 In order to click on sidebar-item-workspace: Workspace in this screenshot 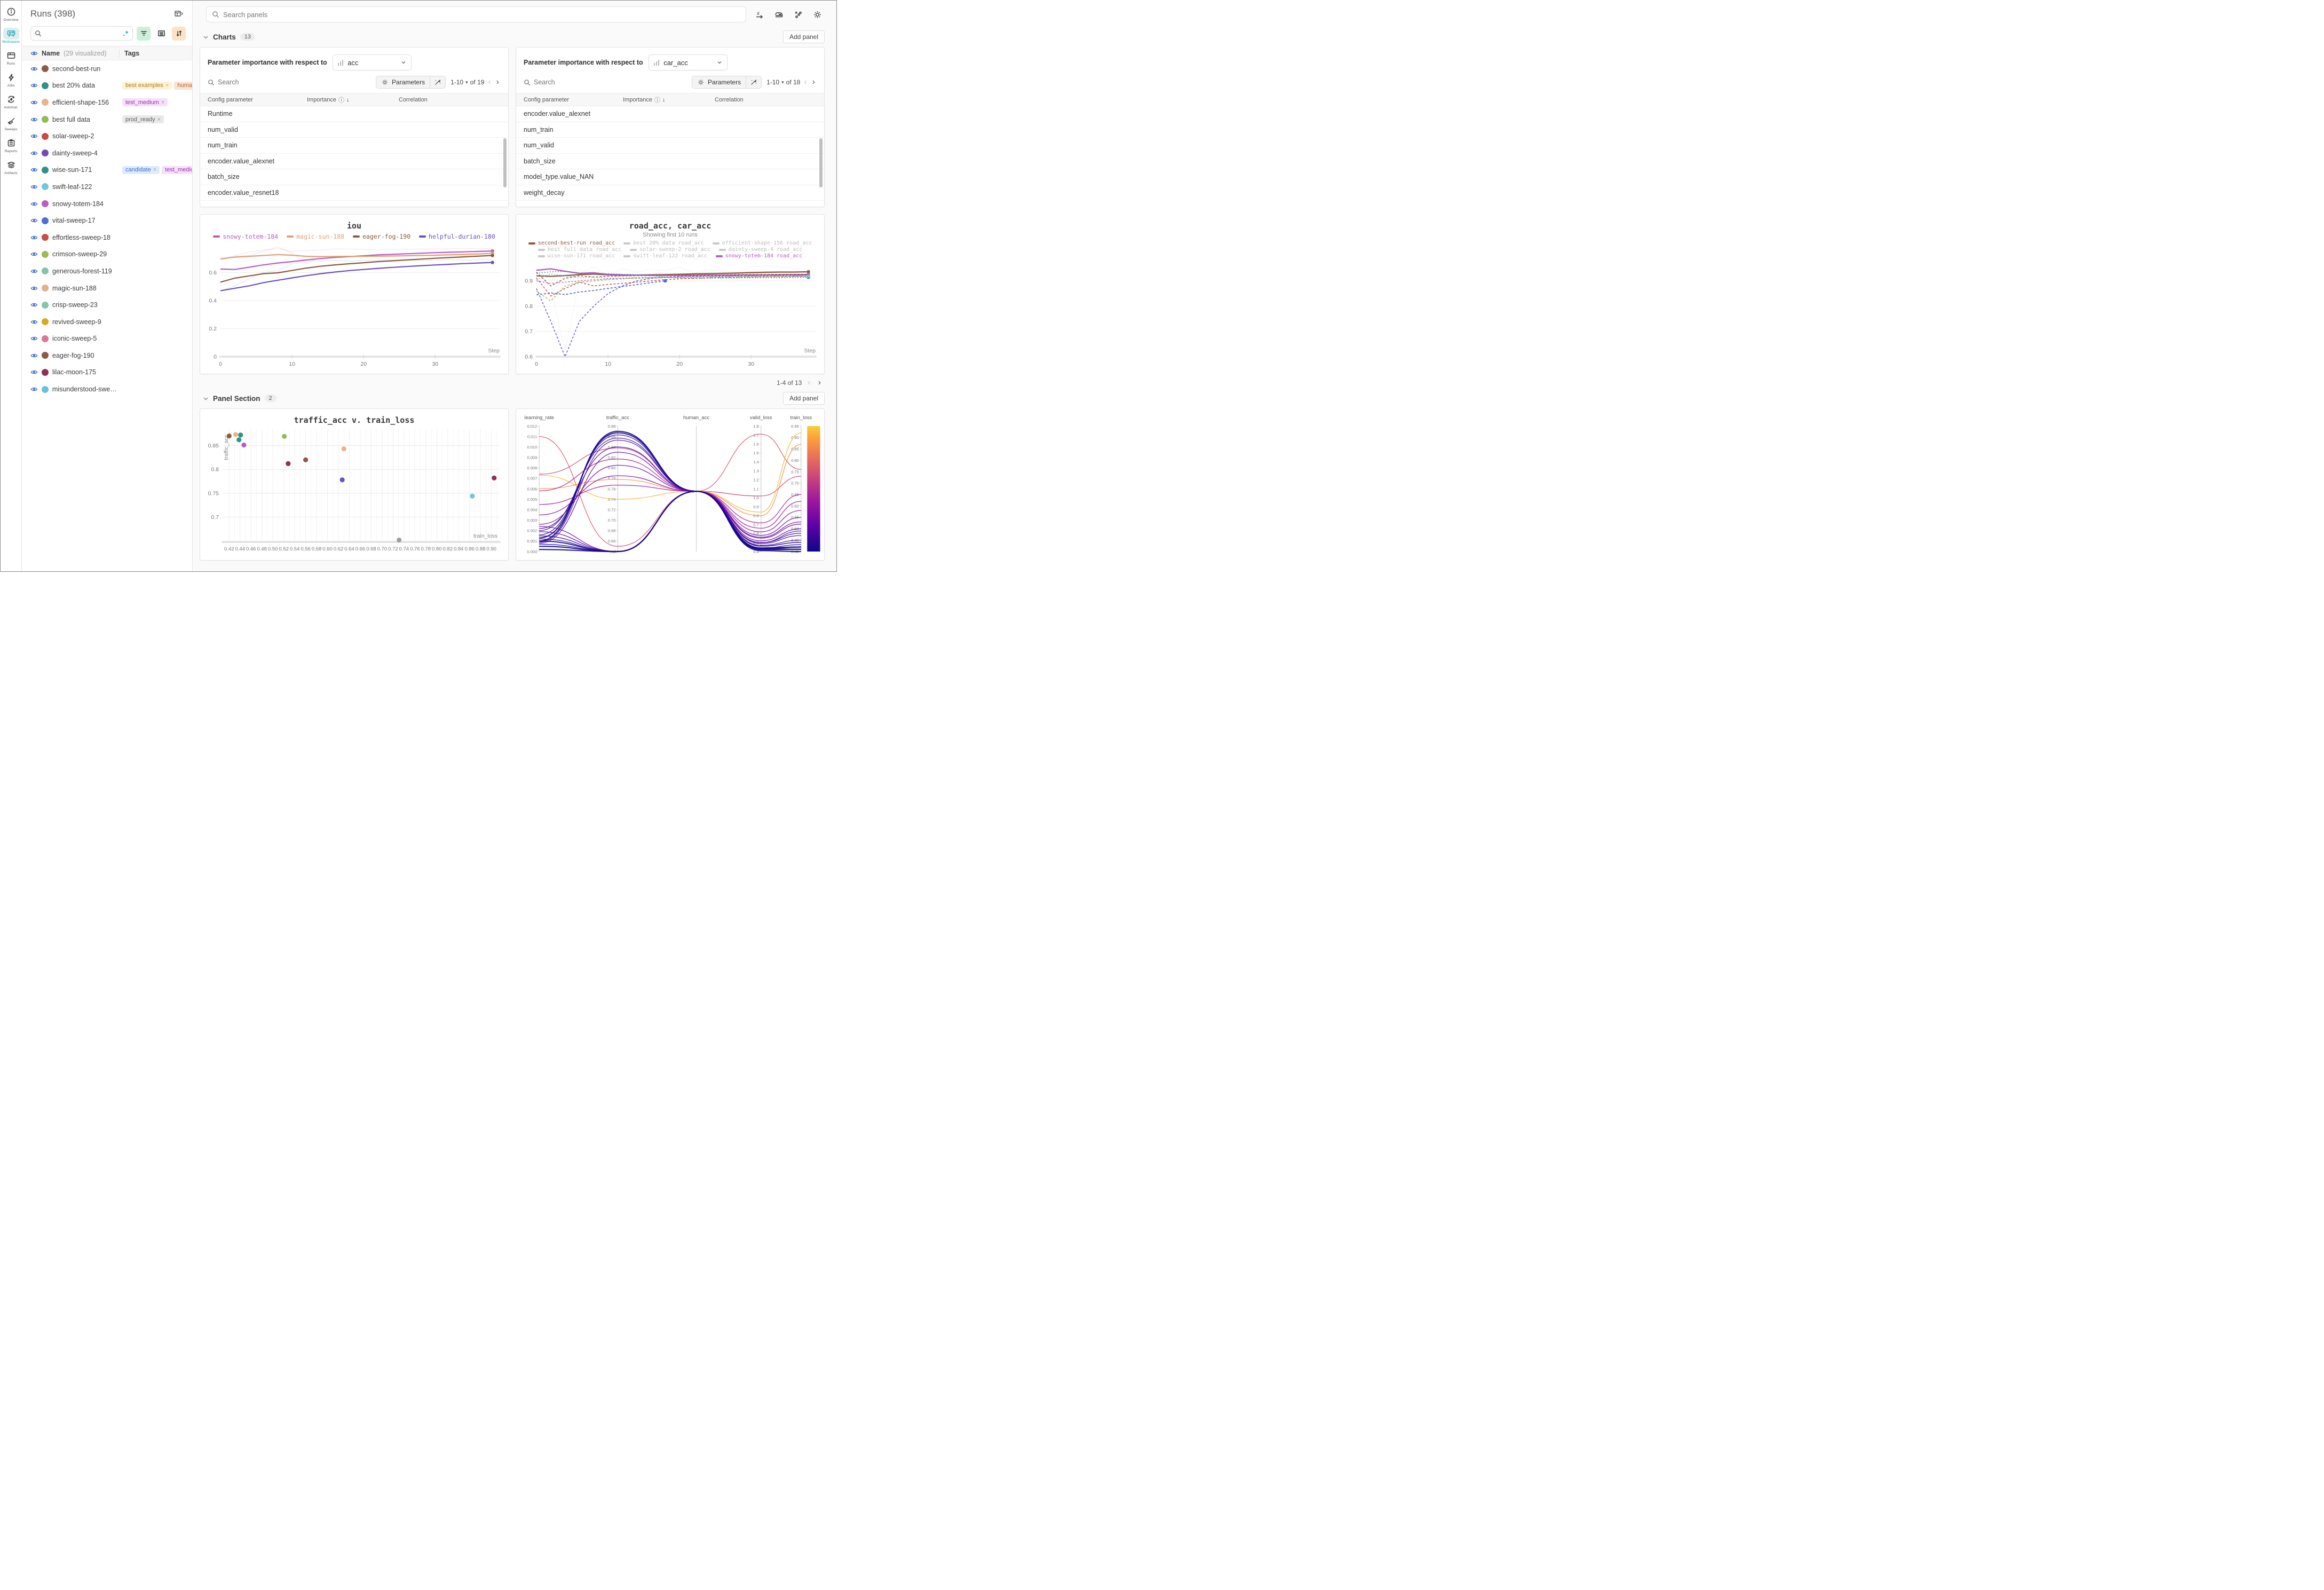, I will do `click(11, 36)`.